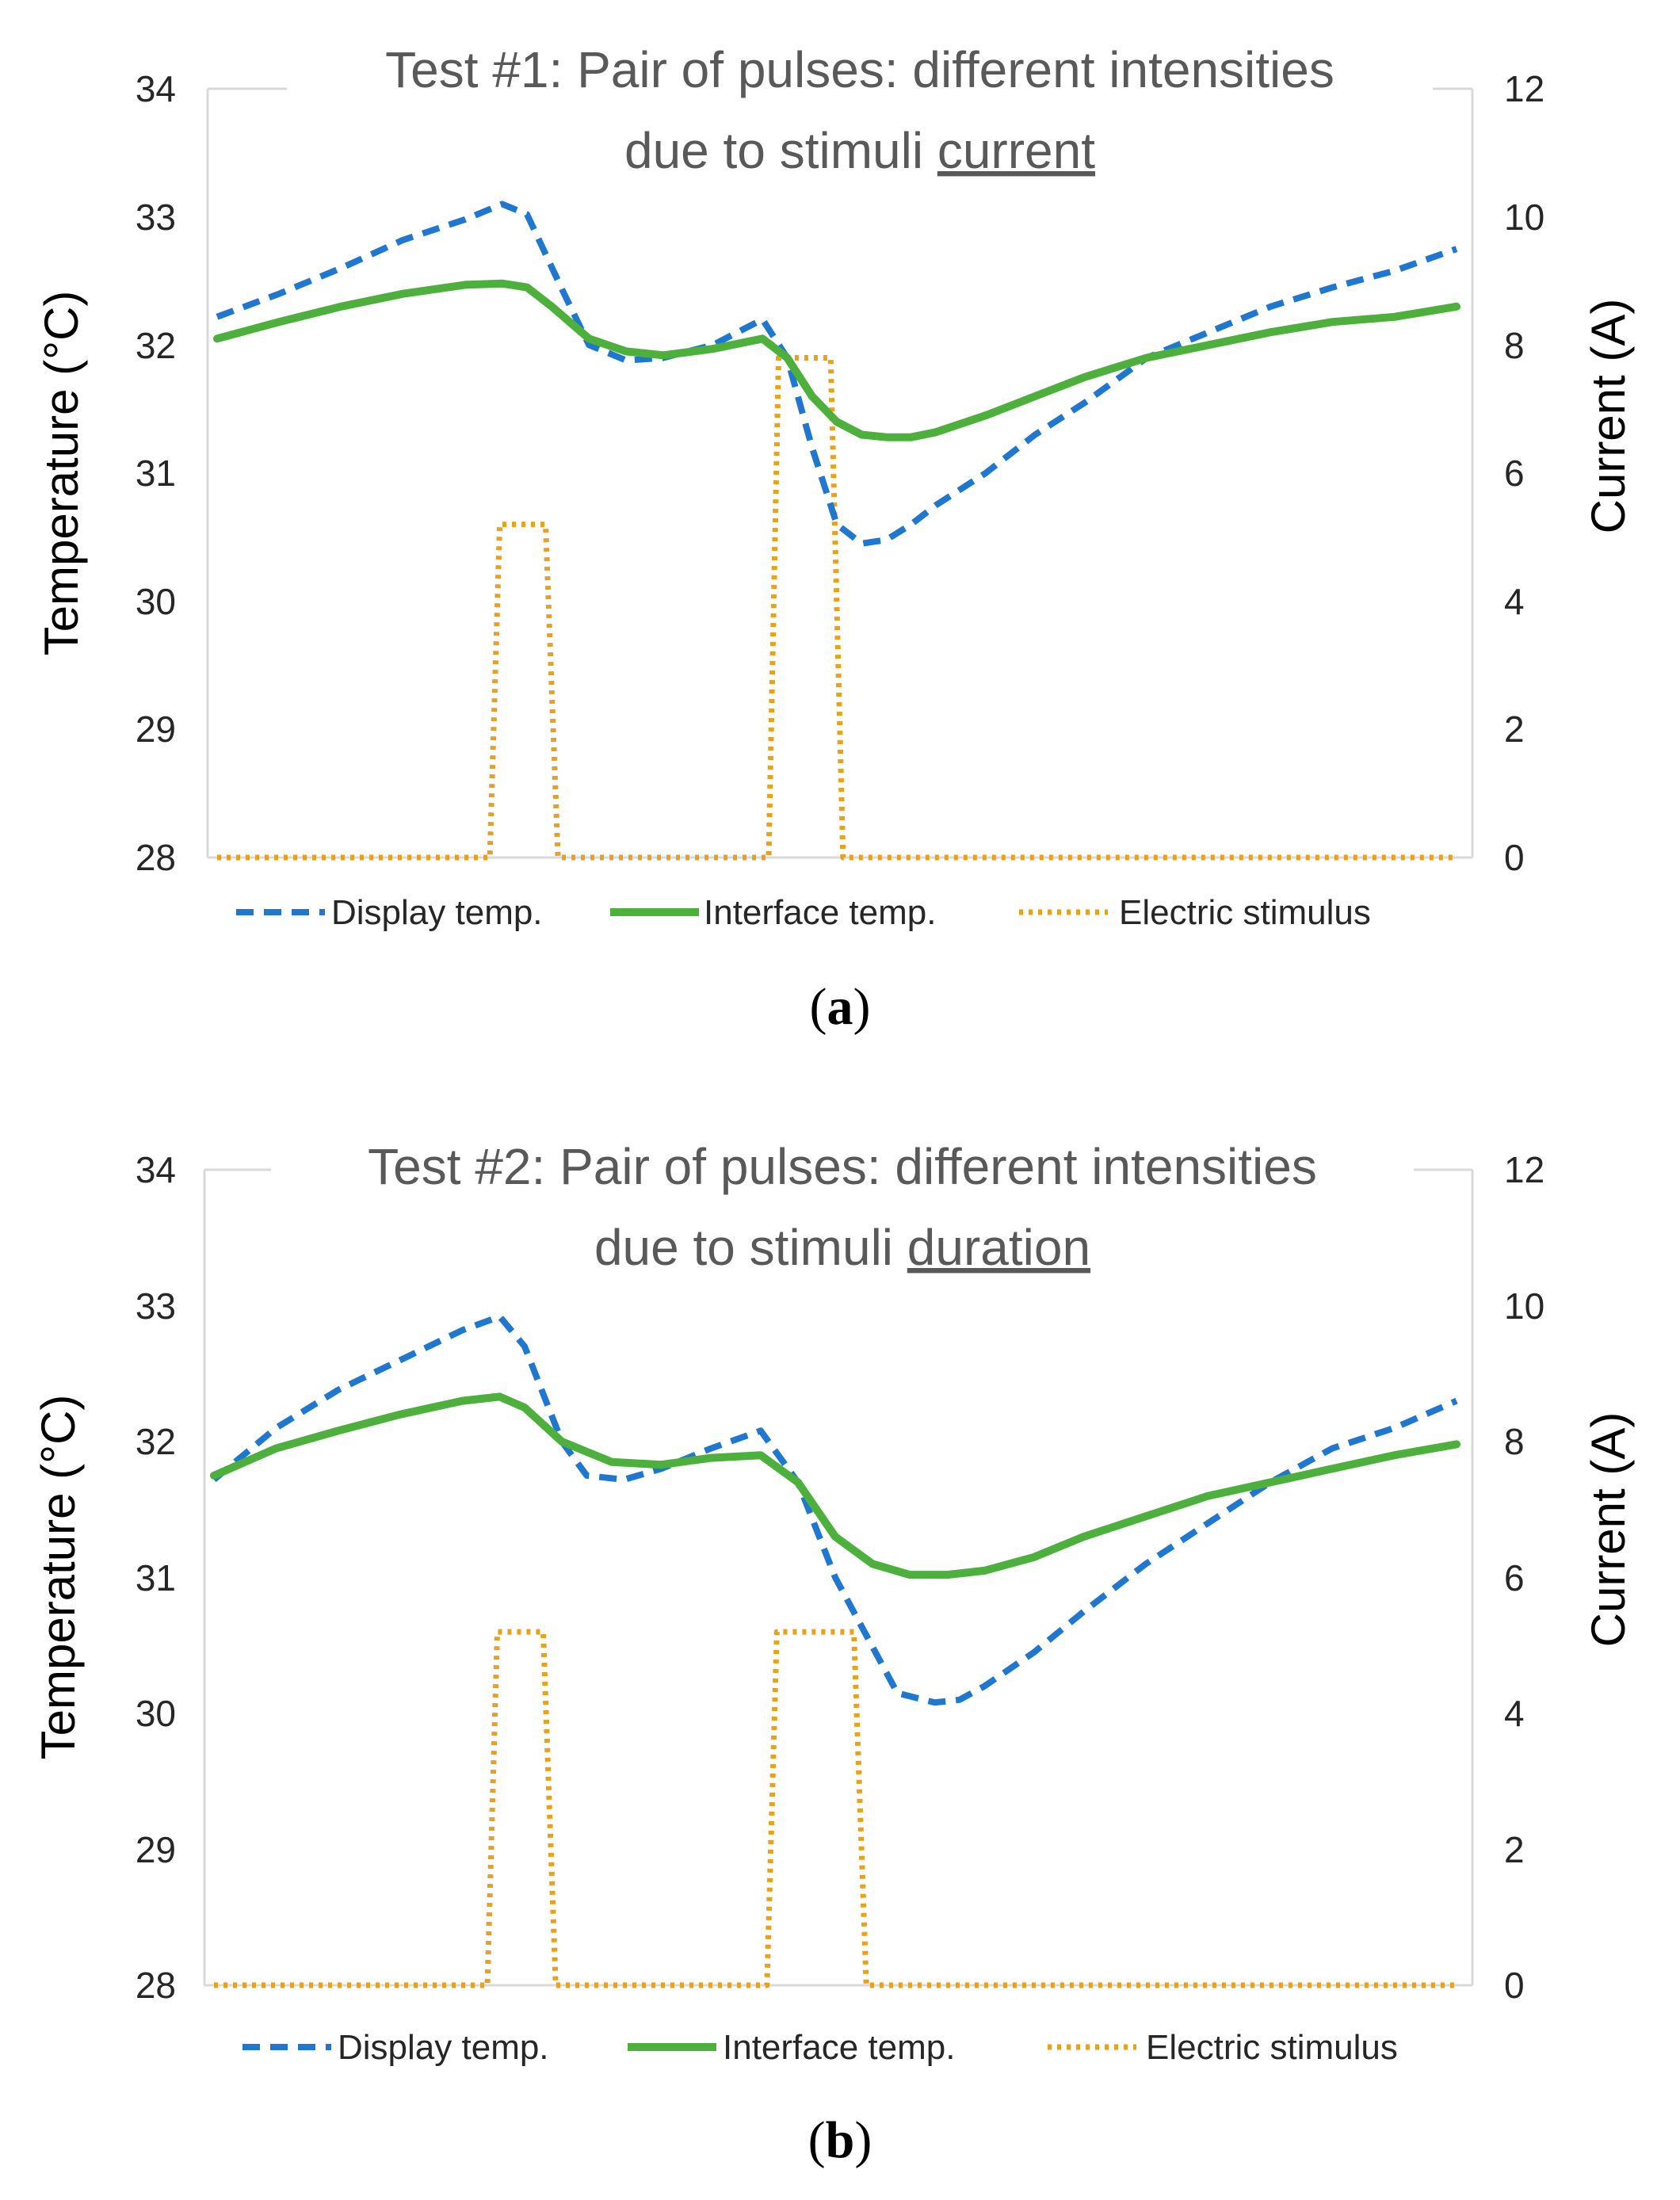 Image resolution: width=1680 pixels, height=2200 pixels. I want to click on panel-letter-a: a, so click(840, 1007).